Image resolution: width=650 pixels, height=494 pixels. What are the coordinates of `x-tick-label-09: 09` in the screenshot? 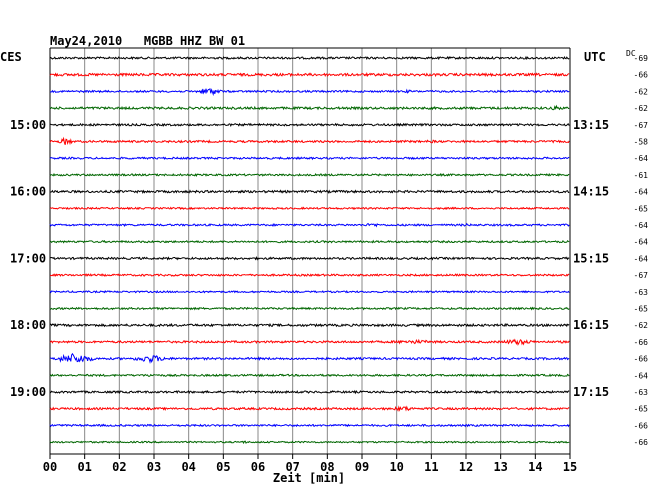 It's located at (362, 467).